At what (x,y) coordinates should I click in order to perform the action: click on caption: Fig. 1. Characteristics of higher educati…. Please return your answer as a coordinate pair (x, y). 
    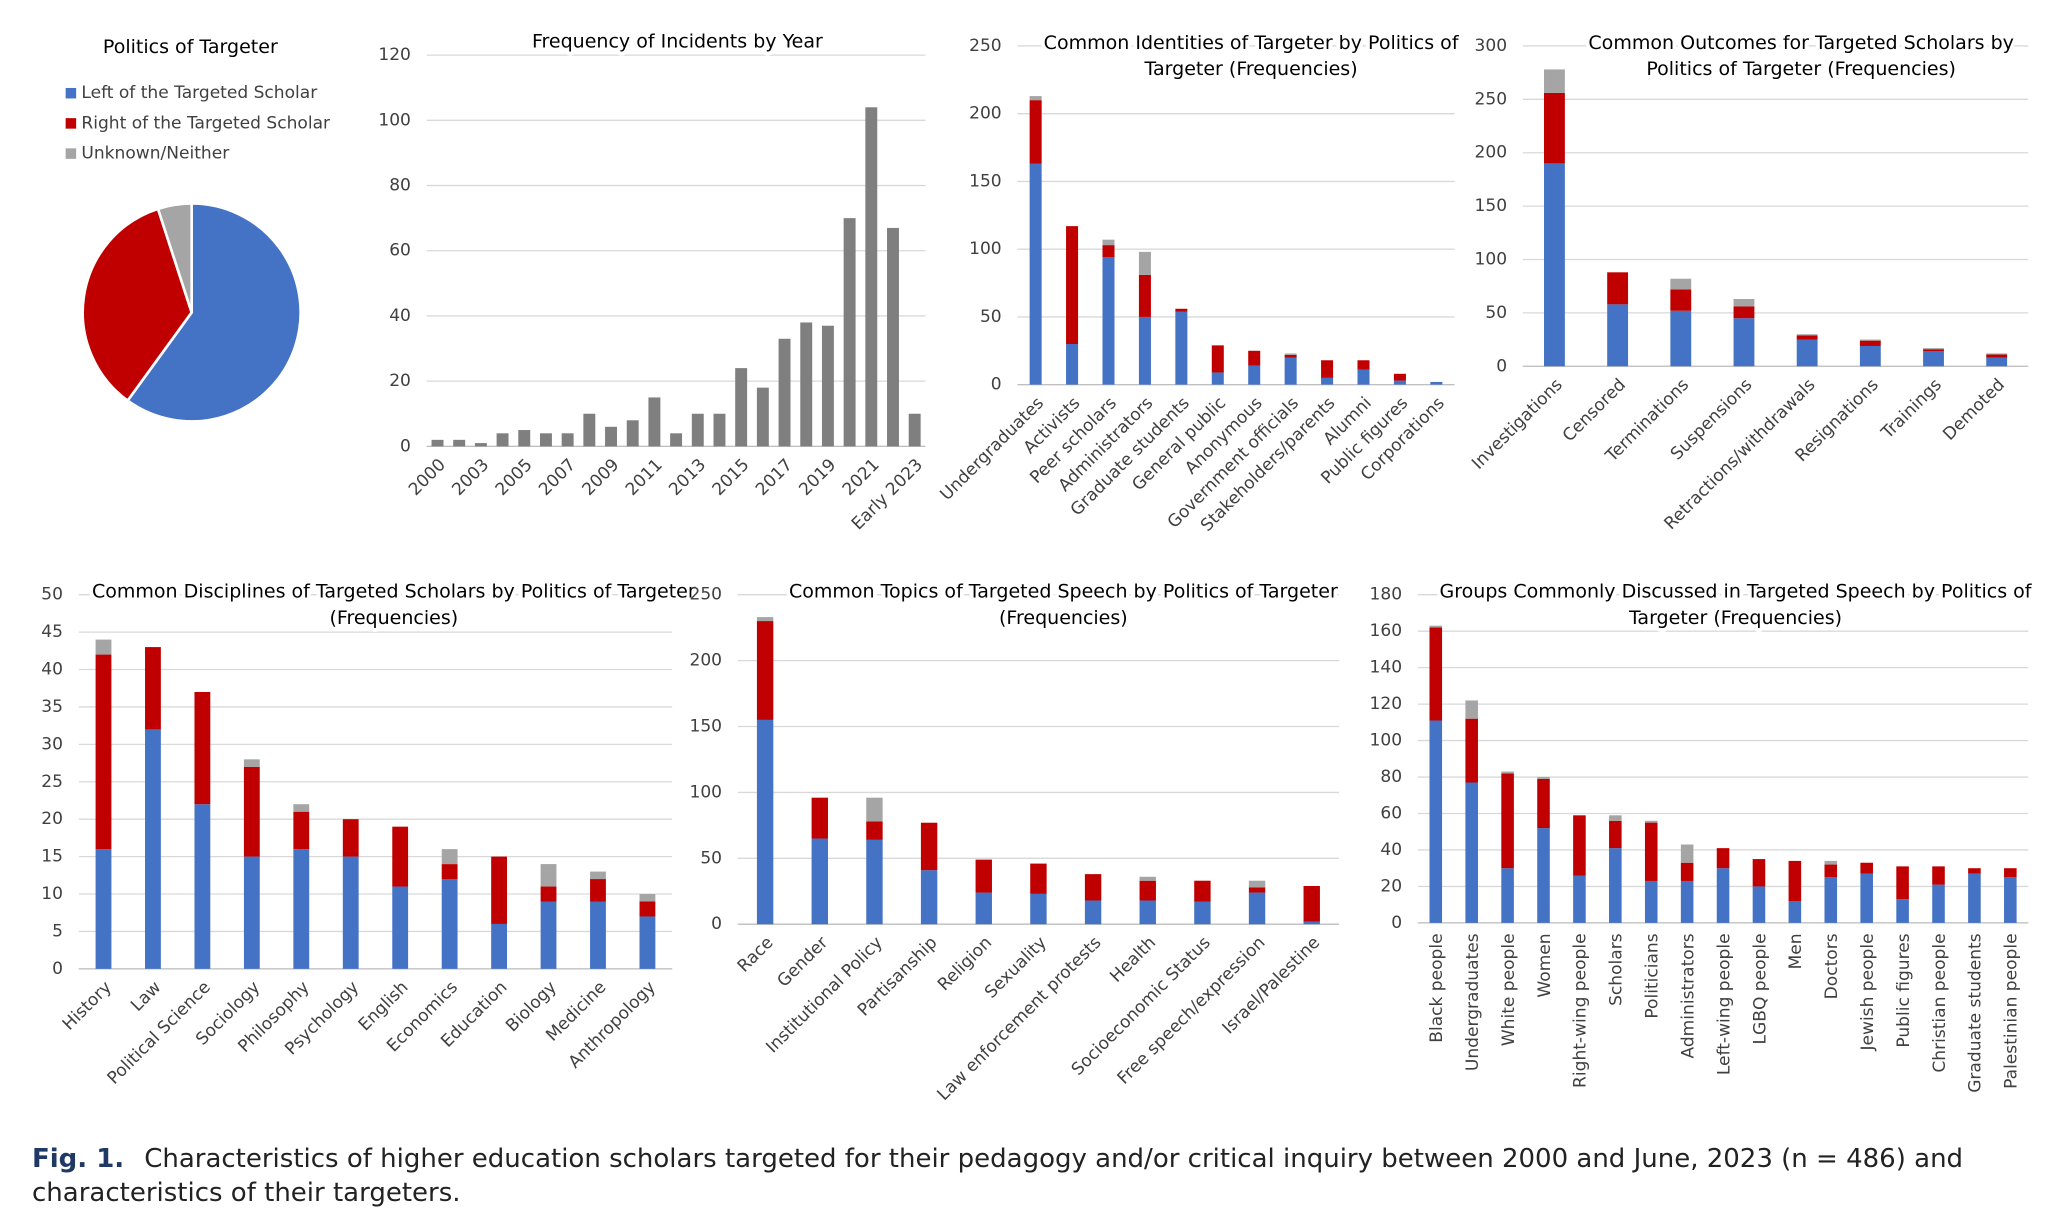
    Looking at the image, I should click on (1032, 1176).